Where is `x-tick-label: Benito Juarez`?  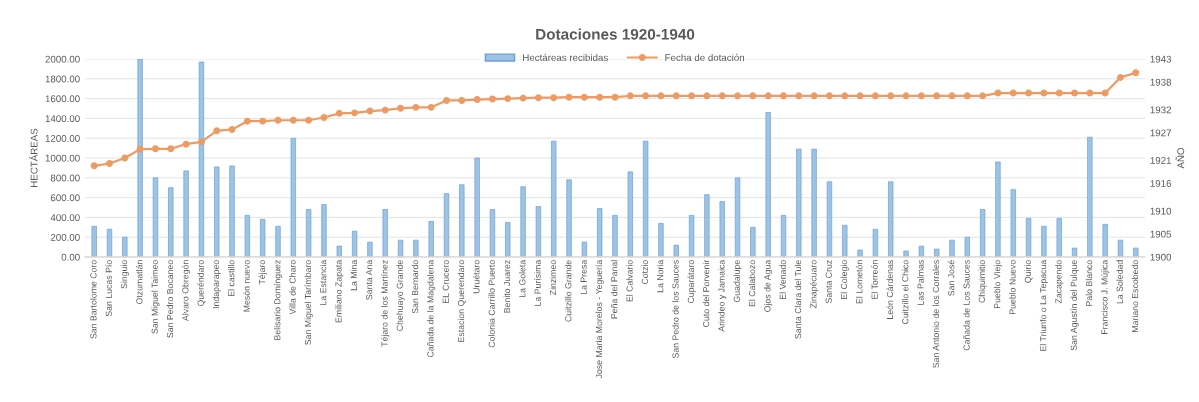
x-tick-label: Benito Juarez is located at coordinates (507, 286).